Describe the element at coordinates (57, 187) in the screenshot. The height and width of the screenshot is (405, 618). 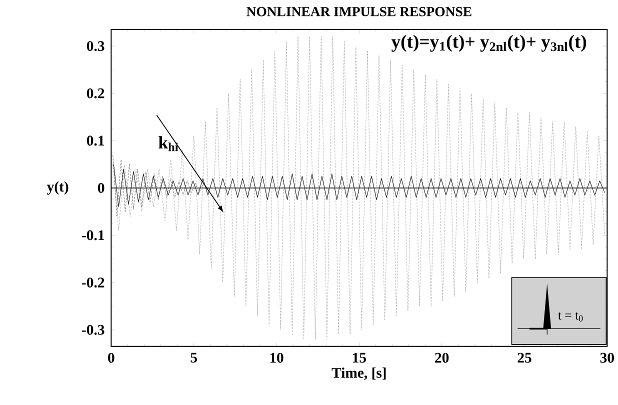
I see `y-axis-title: y(t)` at that location.